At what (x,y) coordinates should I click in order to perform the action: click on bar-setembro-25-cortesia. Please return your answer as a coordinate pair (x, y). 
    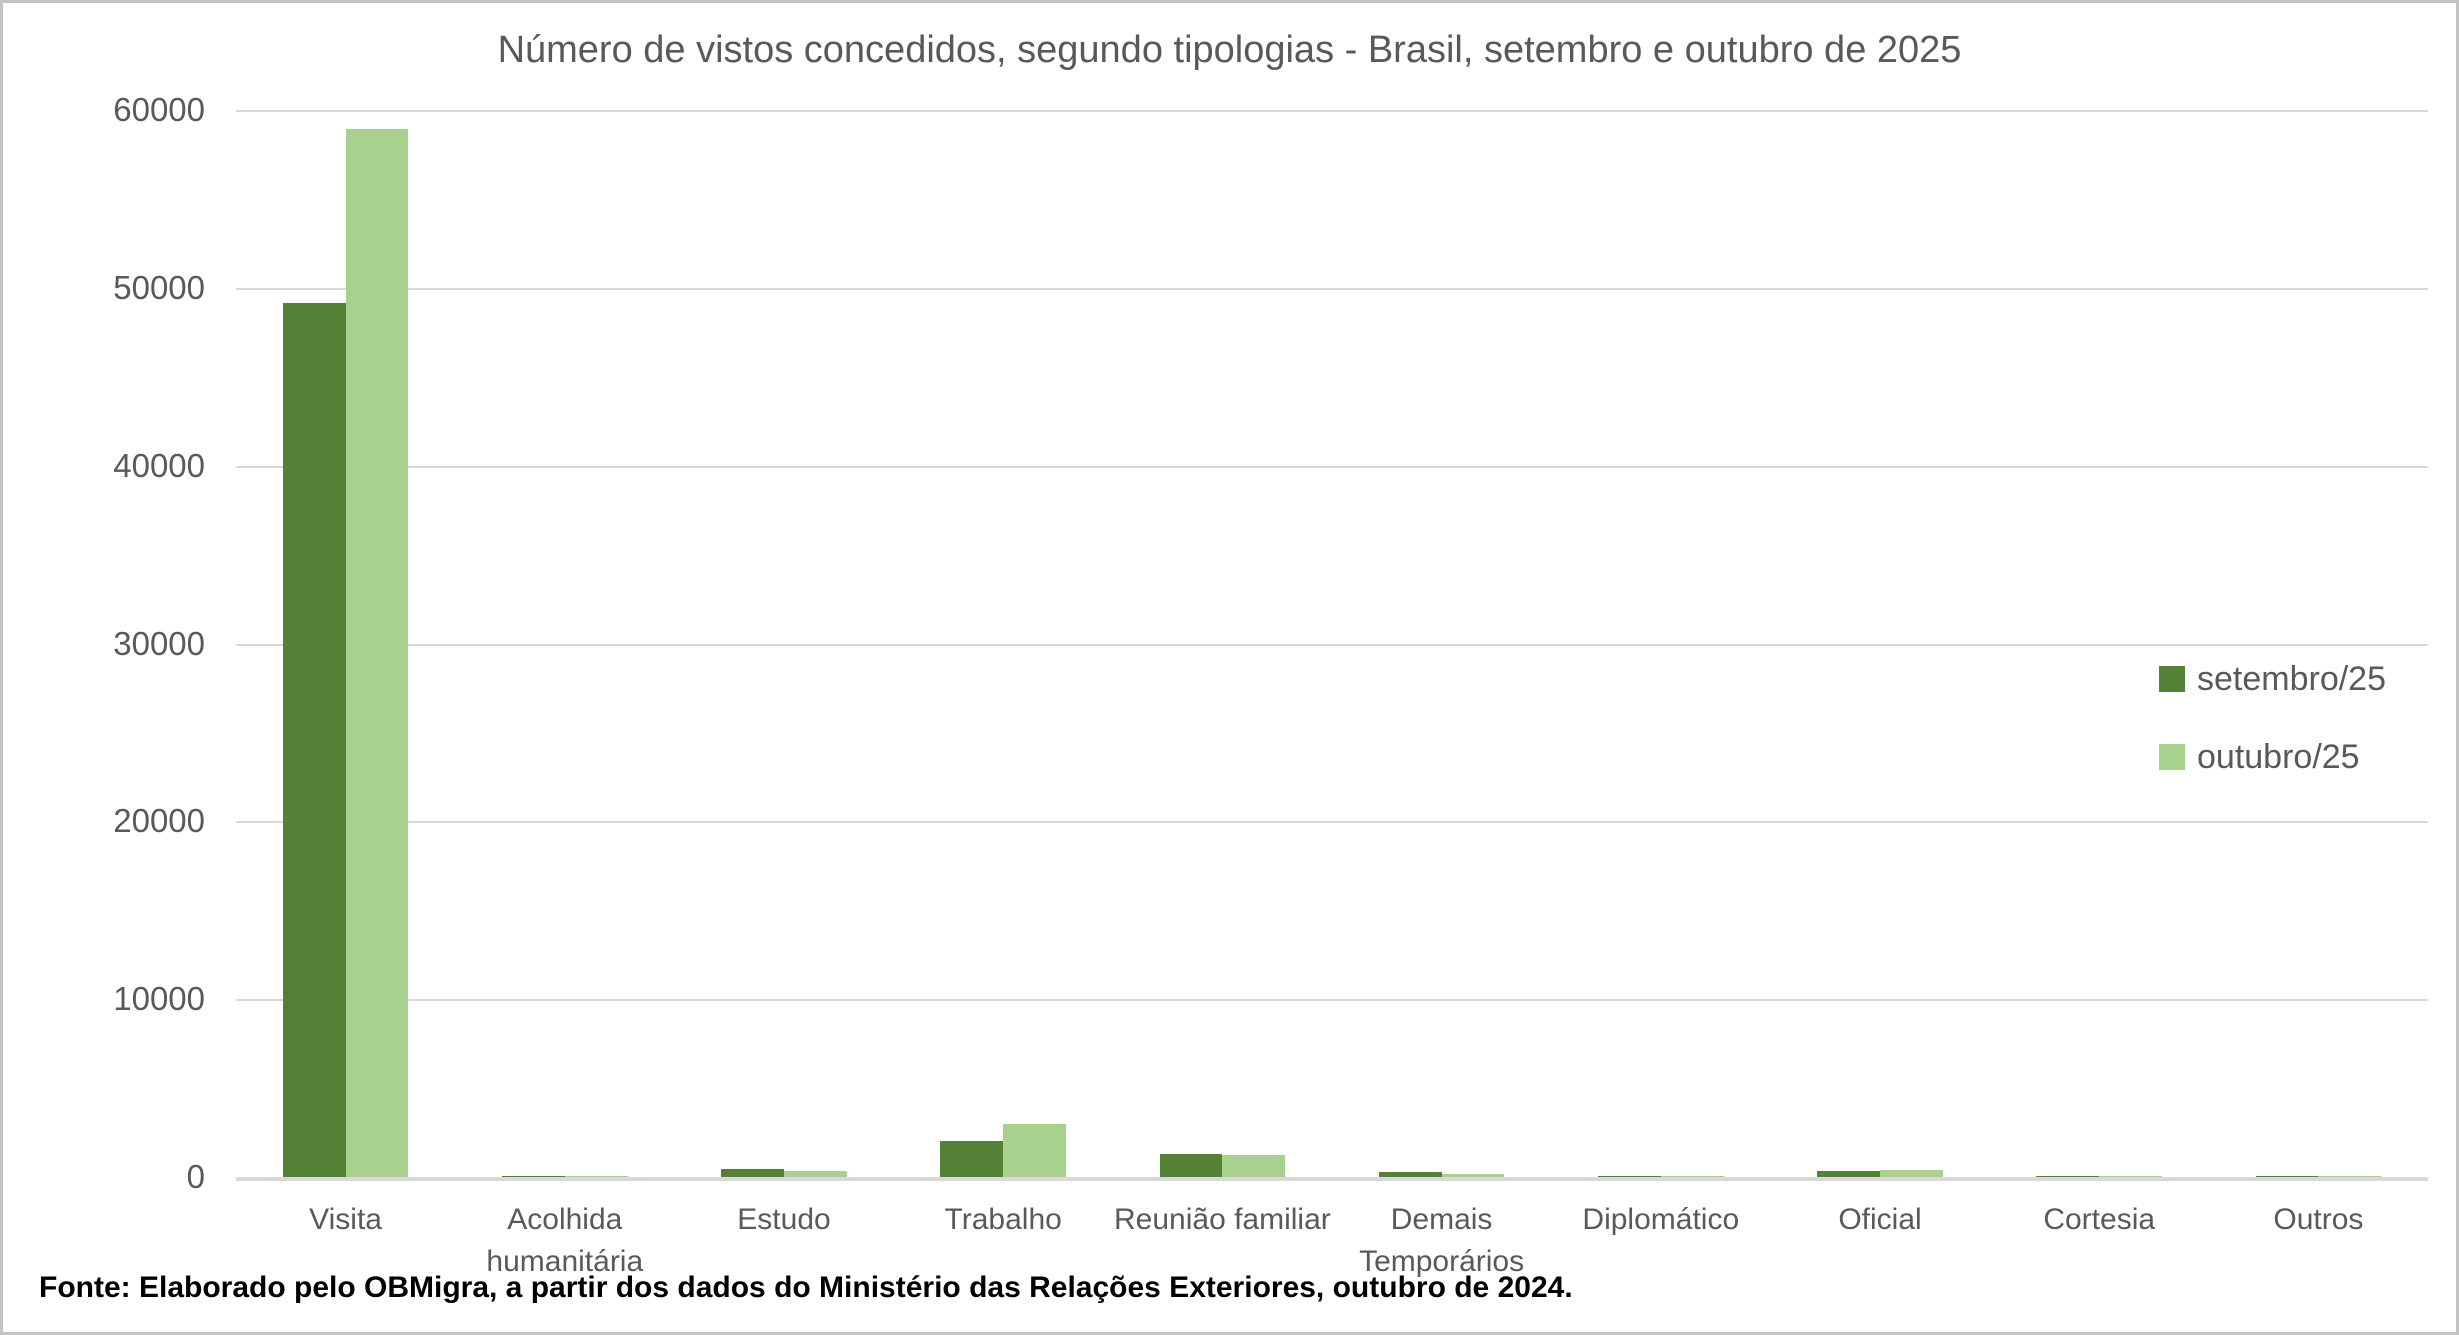
    Looking at the image, I should click on (2068, 1176).